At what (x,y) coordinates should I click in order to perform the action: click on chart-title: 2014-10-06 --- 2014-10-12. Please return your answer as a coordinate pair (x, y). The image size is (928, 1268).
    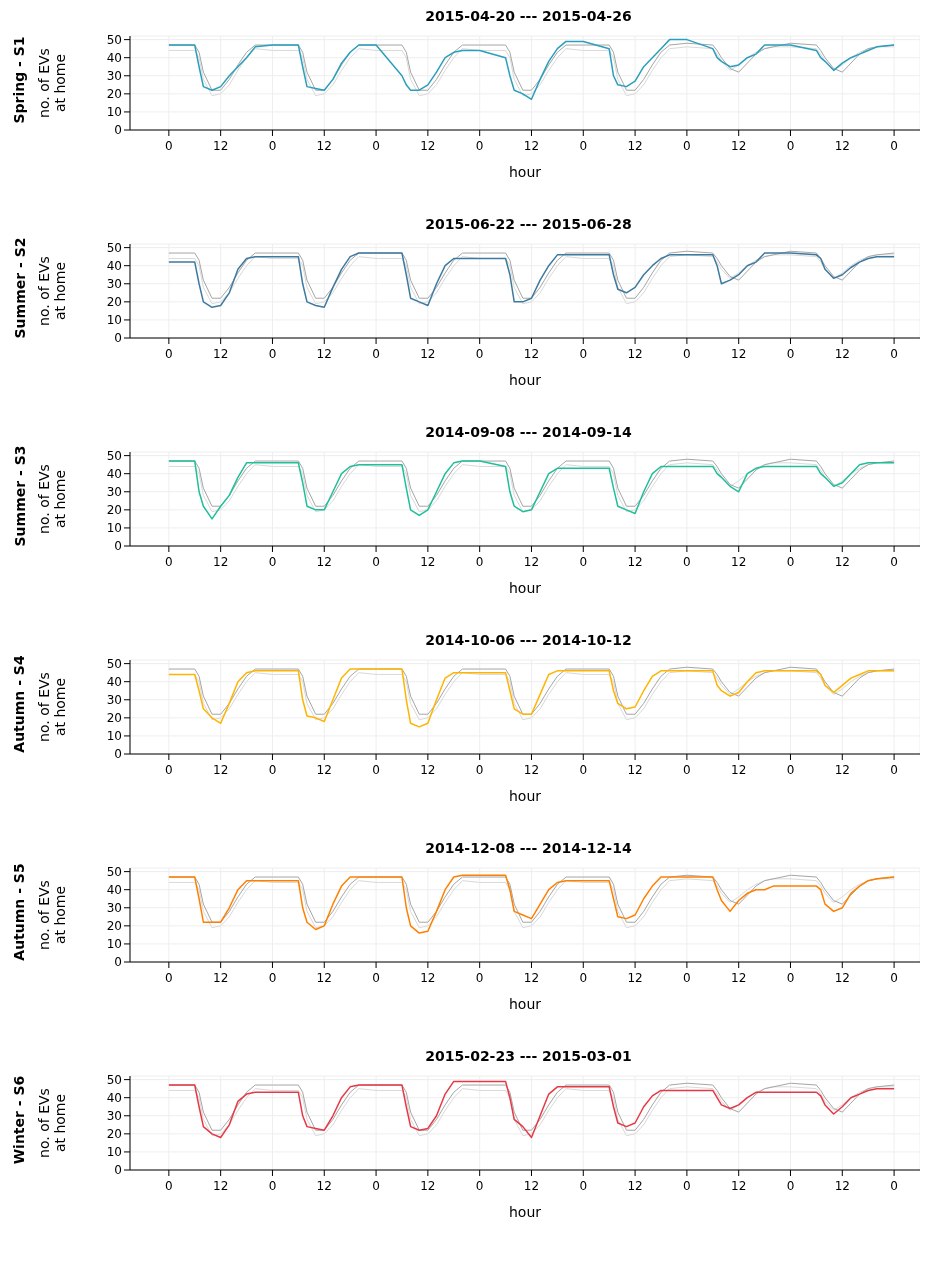
    Looking at the image, I should click on (528, 640).